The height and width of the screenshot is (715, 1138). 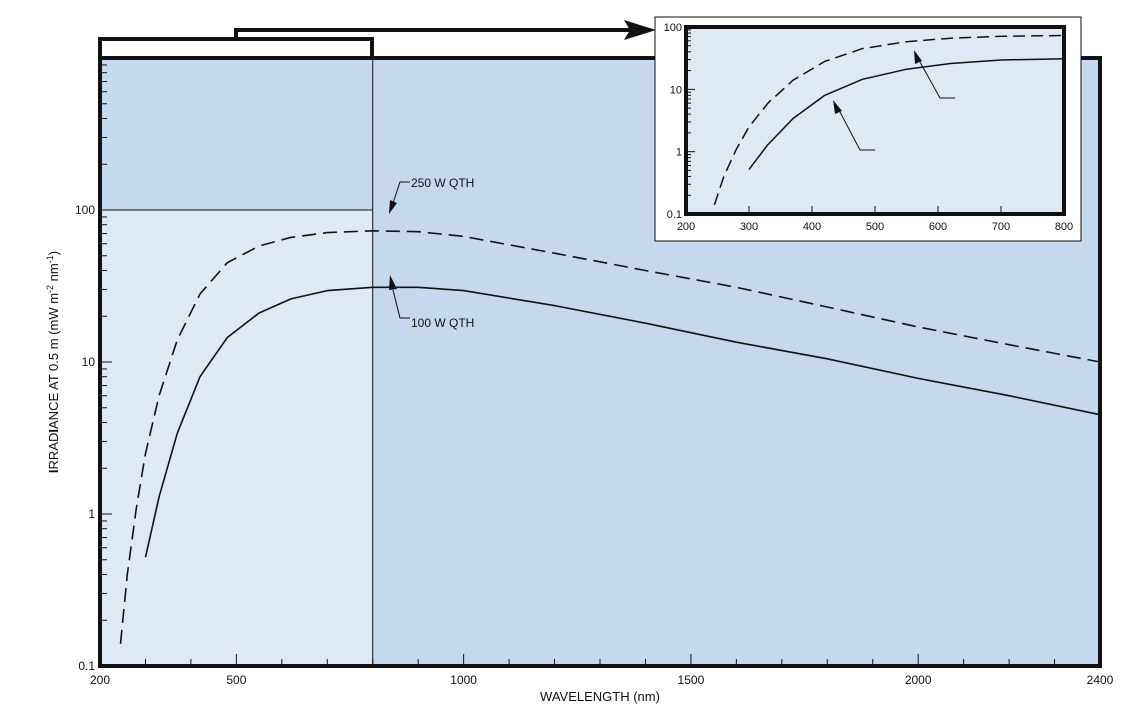 What do you see at coordinates (442, 323) in the screenshot?
I see `annotation-100w: 100 W QTH` at bounding box center [442, 323].